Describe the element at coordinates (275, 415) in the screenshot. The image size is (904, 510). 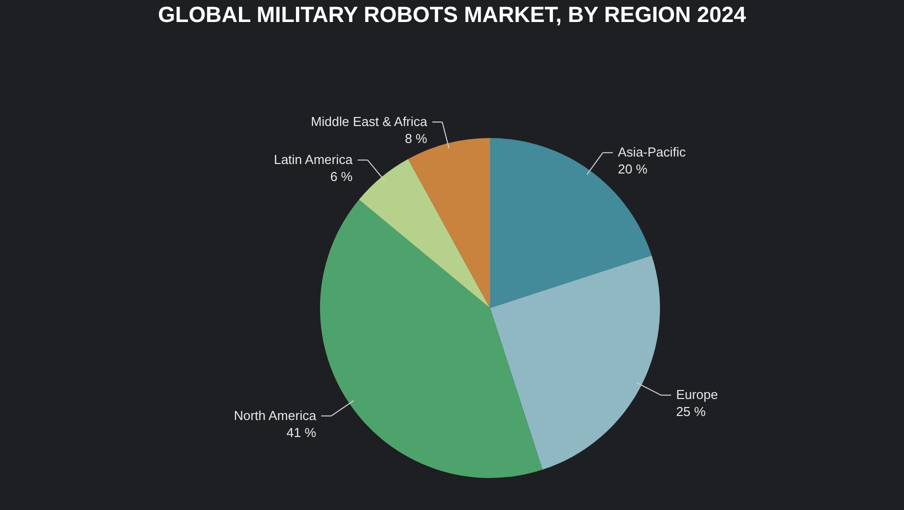
I see `slice-label: North America` at that location.